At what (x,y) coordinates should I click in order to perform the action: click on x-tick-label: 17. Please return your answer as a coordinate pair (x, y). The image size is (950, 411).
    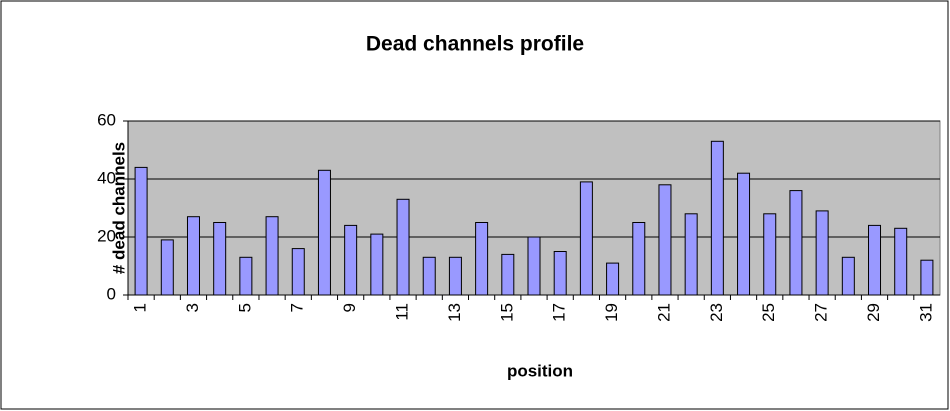
    Looking at the image, I should click on (559, 312).